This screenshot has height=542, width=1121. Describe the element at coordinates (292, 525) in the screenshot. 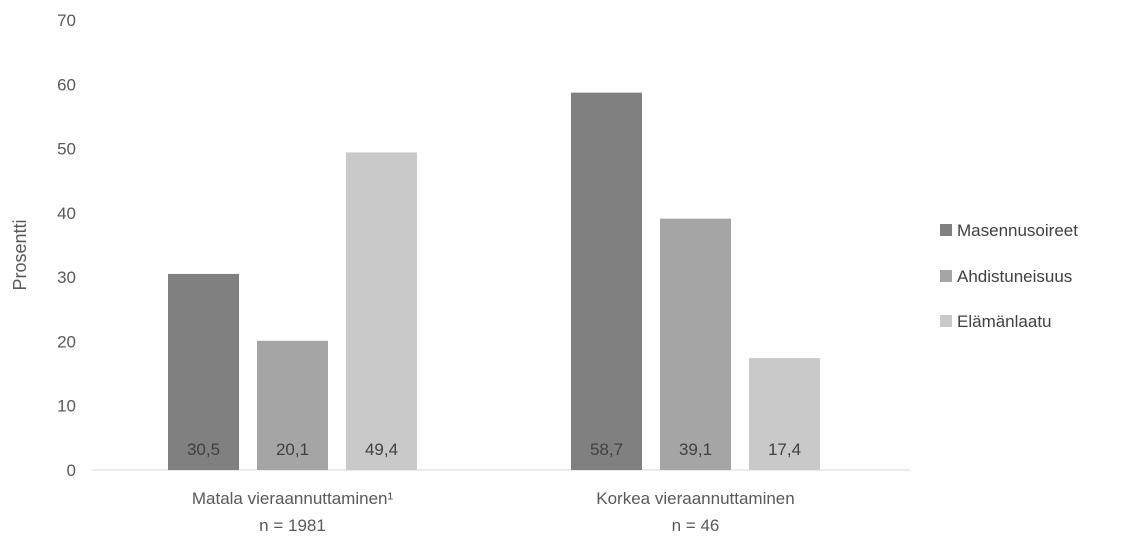

I see `category-sublabel: n = 1981` at that location.